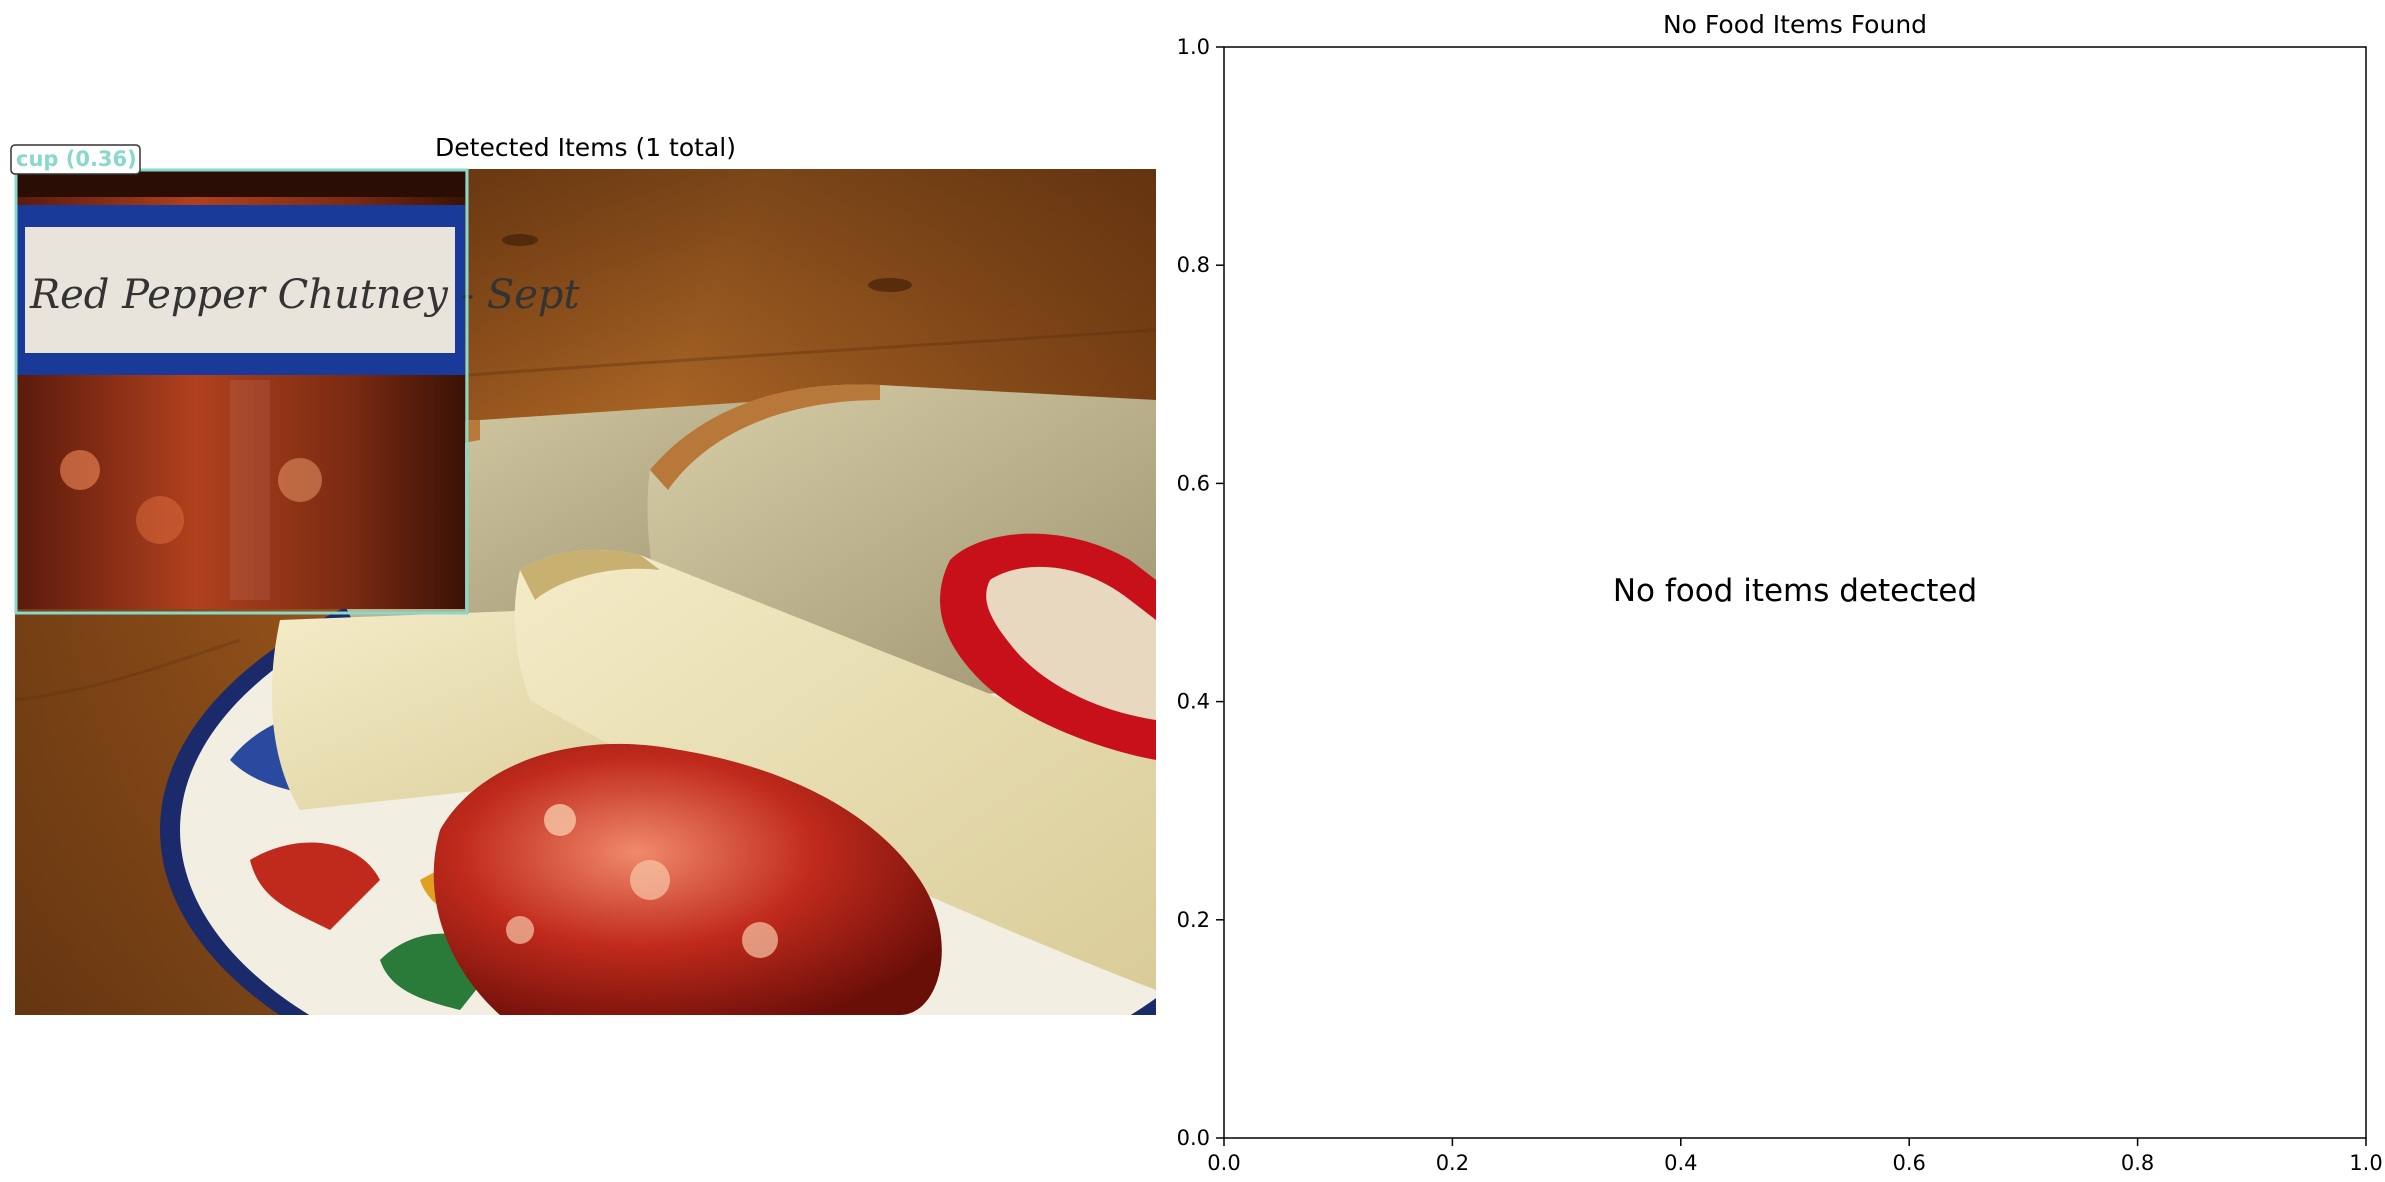 The image size is (2385, 1182). I want to click on detection-label-box, so click(75, 159).